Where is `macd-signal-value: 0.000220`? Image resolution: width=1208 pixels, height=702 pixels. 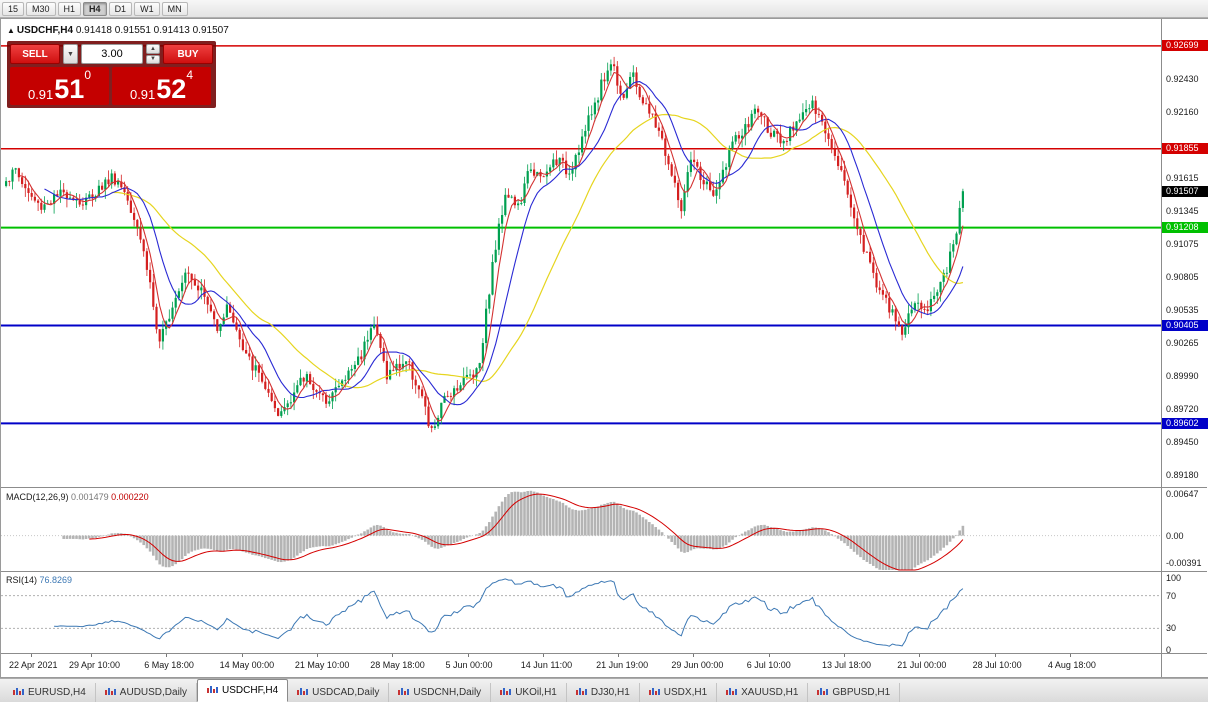
macd-signal-value: 0.000220 is located at coordinates (130, 497).